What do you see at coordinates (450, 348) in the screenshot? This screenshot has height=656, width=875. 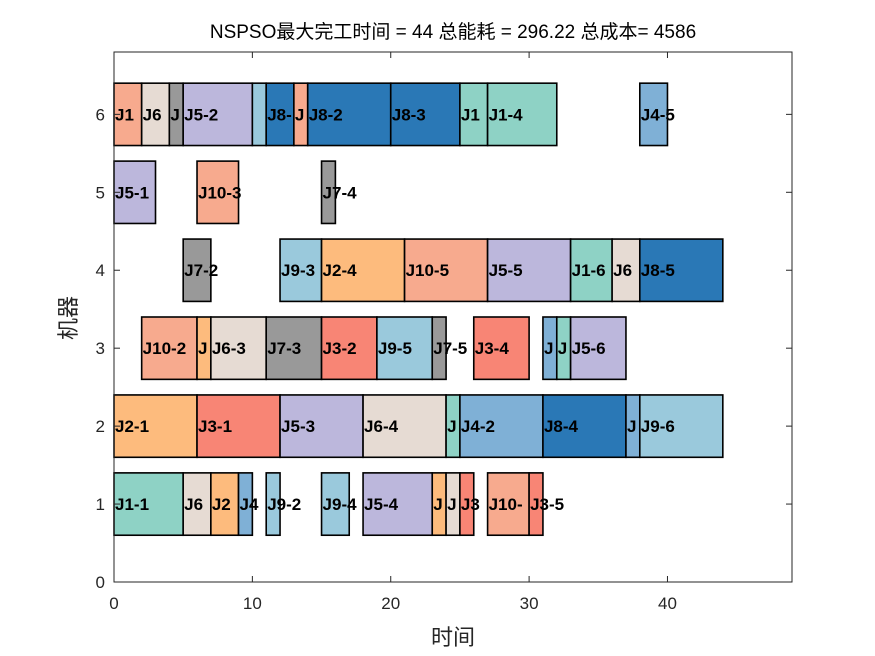 I see `task-label: J7-5` at bounding box center [450, 348].